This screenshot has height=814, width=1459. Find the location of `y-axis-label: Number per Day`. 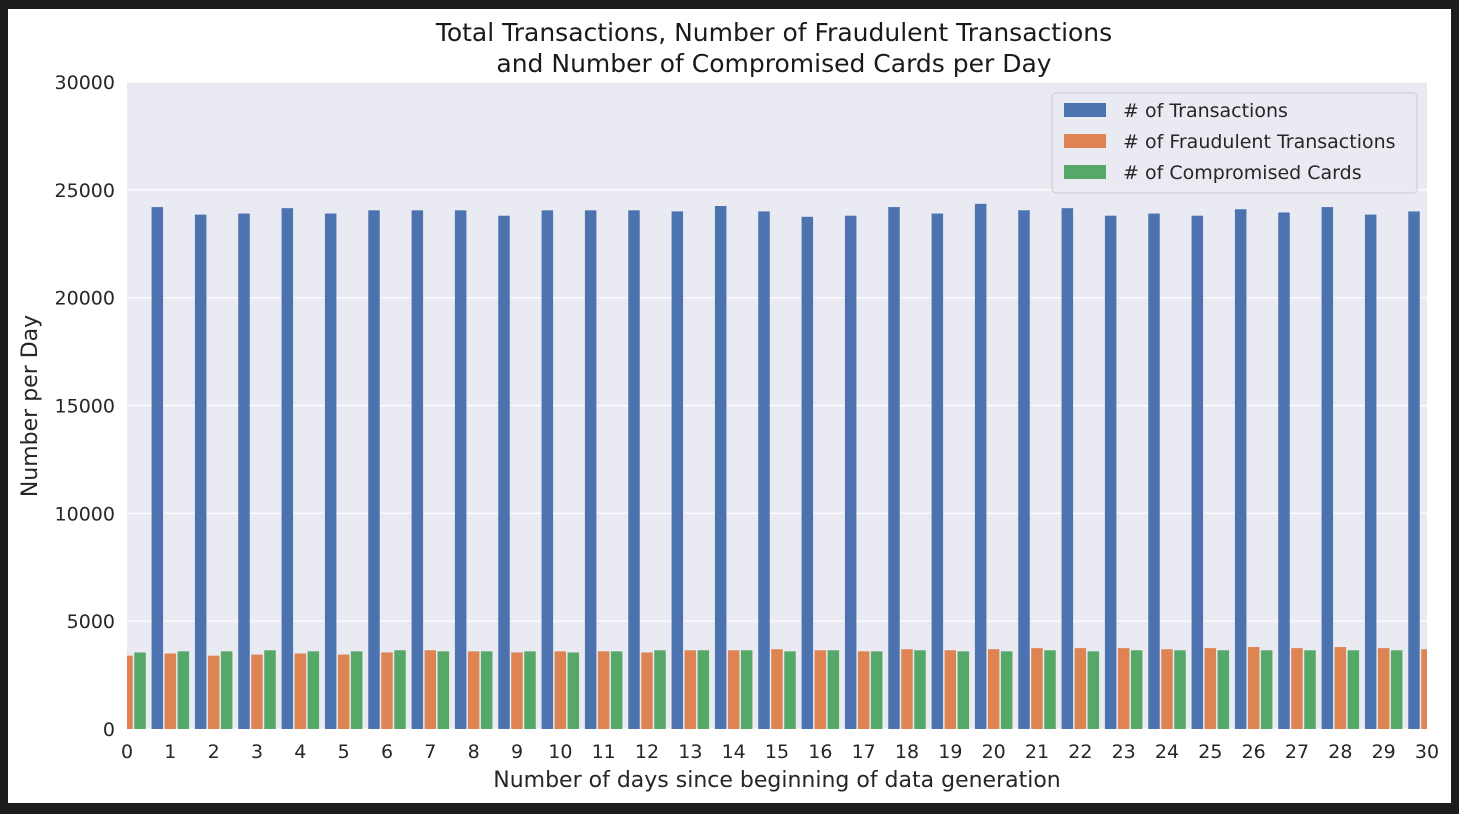

y-axis-label: Number per Day is located at coordinates (30, 406).